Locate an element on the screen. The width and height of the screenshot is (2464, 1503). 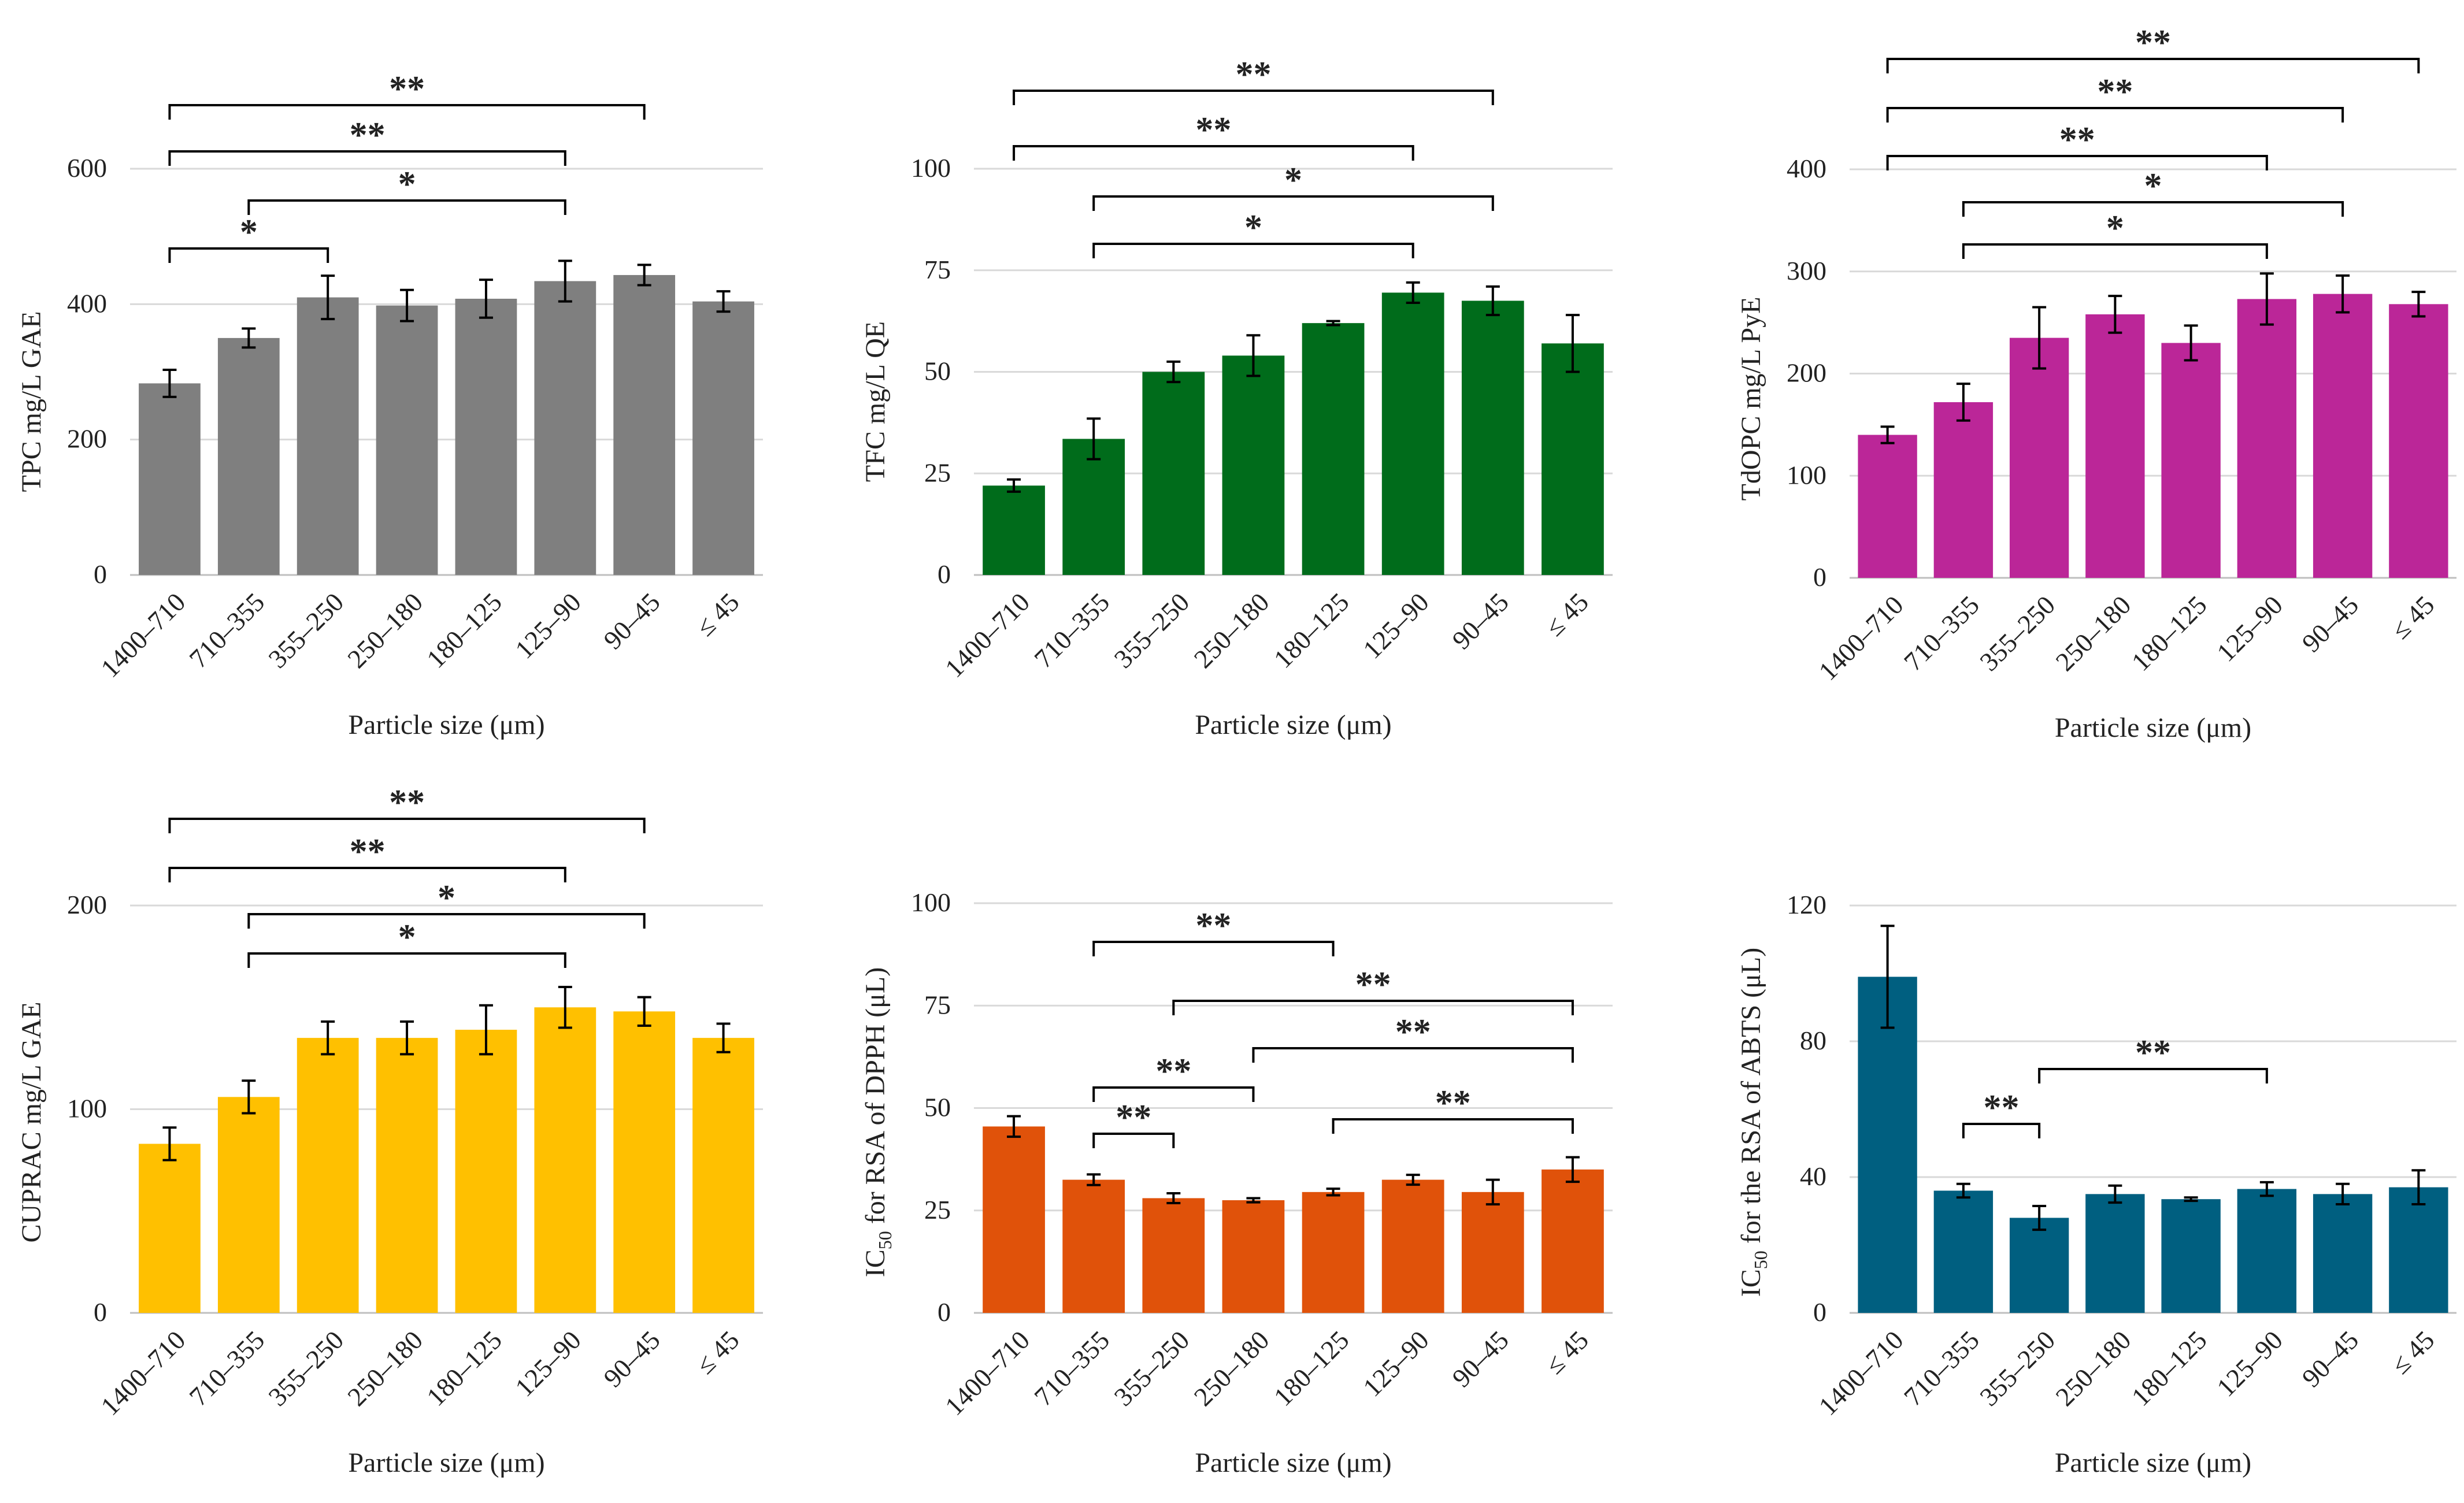
y-tick-label: 120 is located at coordinates (1806, 904).